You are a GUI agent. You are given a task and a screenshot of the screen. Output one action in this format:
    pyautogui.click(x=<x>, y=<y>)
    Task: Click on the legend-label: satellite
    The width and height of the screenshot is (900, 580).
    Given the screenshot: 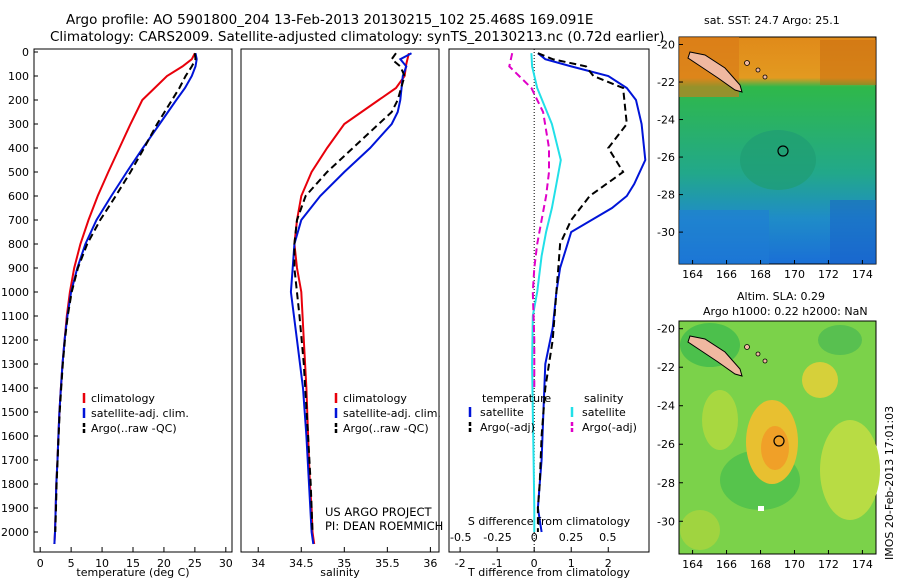 What is the action you would take?
    pyautogui.click(x=604, y=412)
    